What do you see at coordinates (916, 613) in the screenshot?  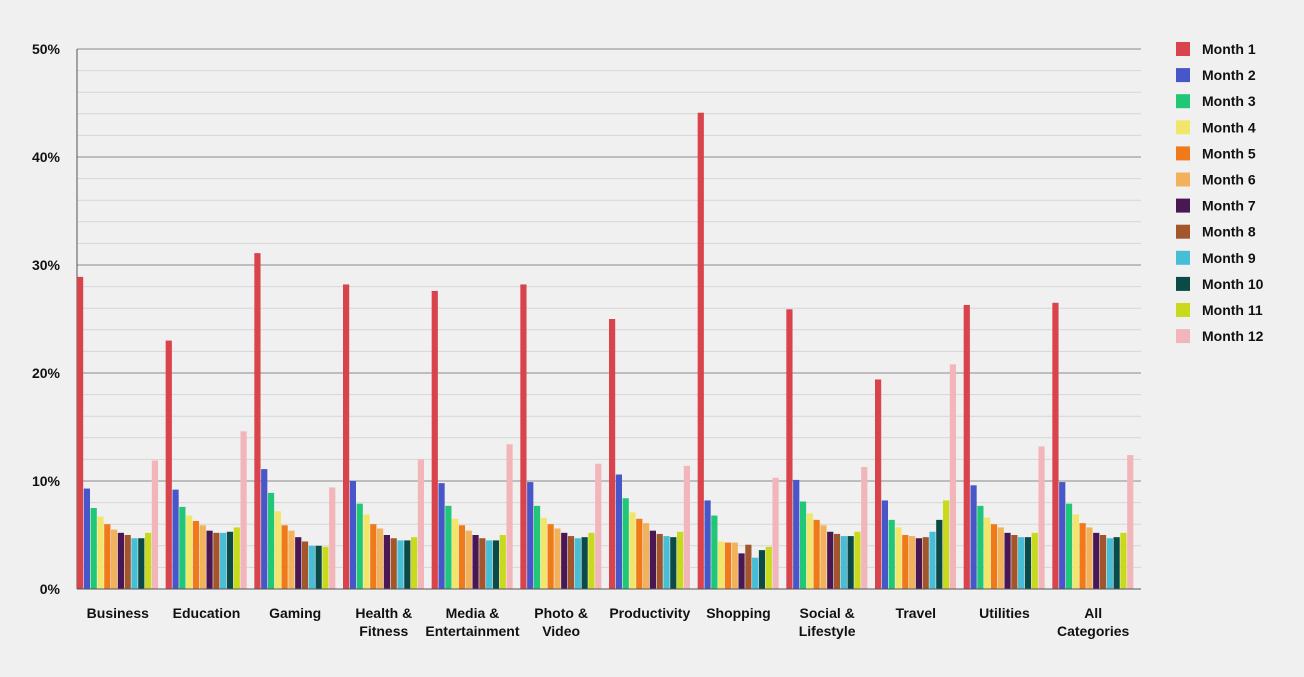 I see `x-tick-label: Travel` at bounding box center [916, 613].